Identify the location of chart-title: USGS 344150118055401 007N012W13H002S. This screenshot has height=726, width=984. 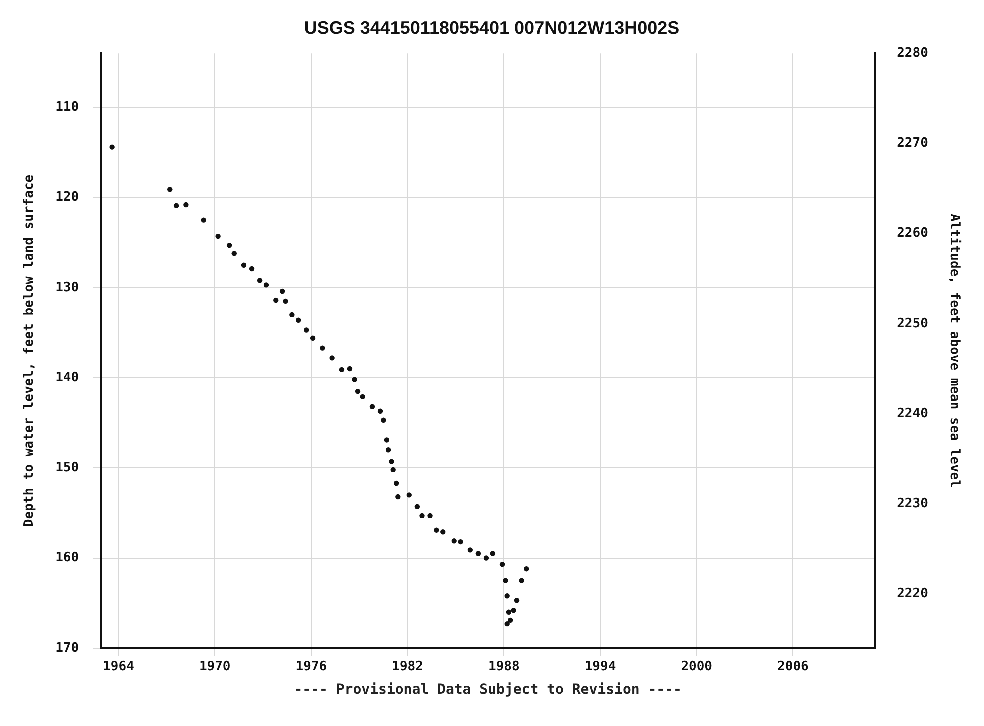
(492, 28).